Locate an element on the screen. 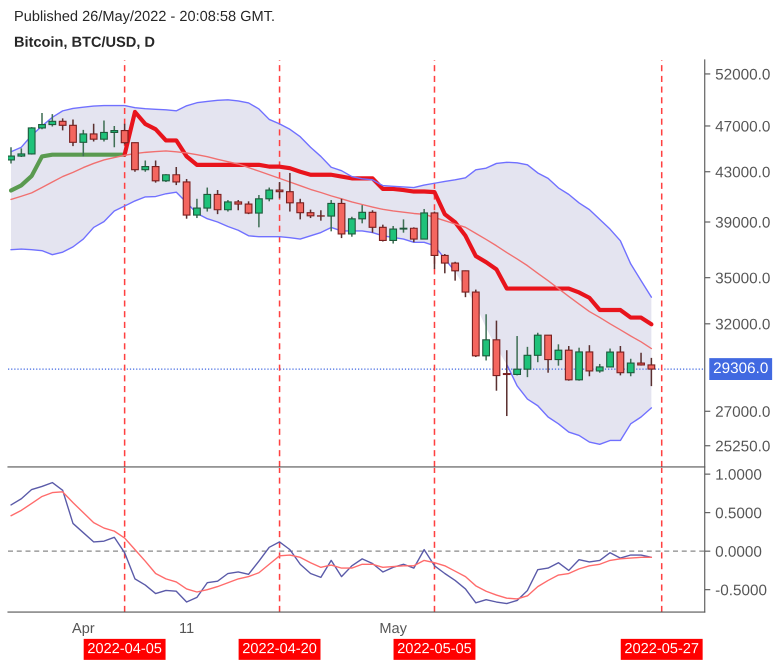  text: Published 26/May/2022 - 20:08:58 GMT. is located at coordinates (144, 17).